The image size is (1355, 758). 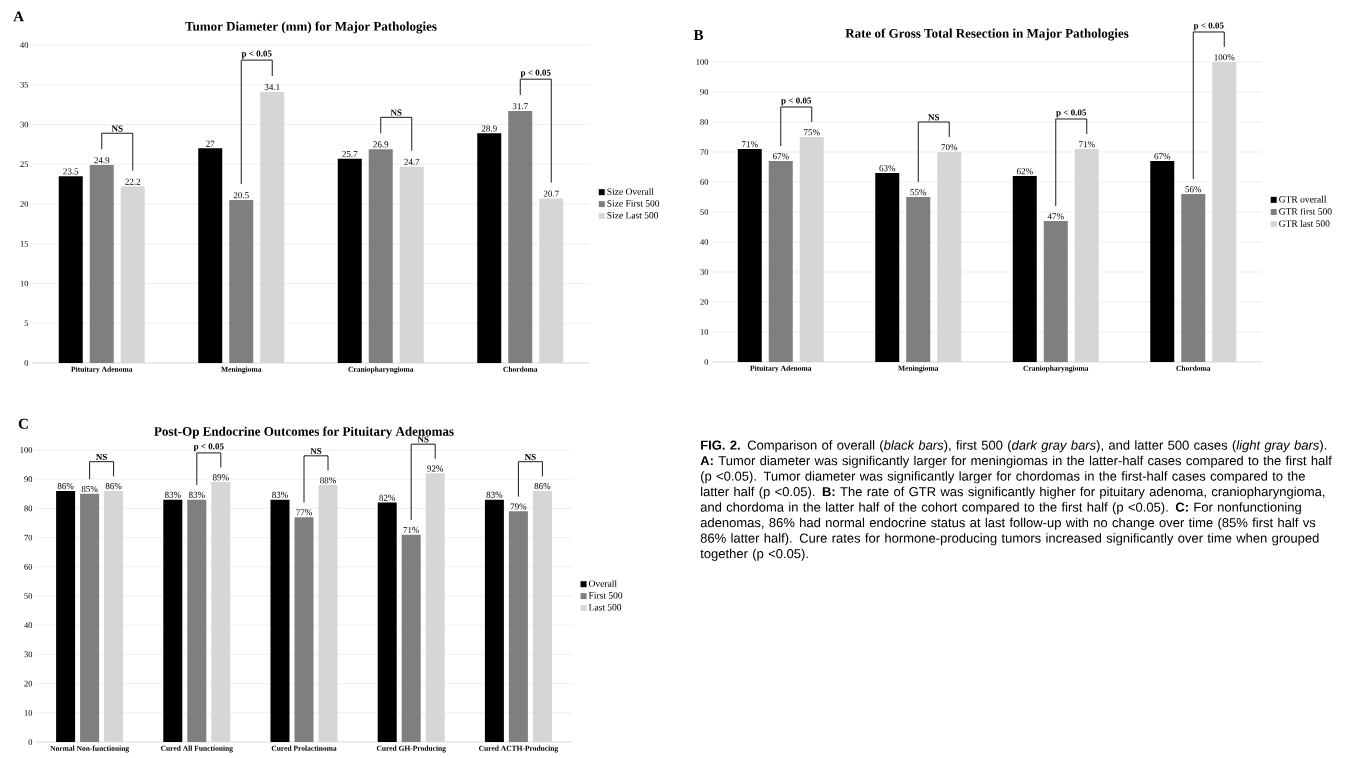 What do you see at coordinates (381, 144) in the screenshot?
I see `data-label: 26.9` at bounding box center [381, 144].